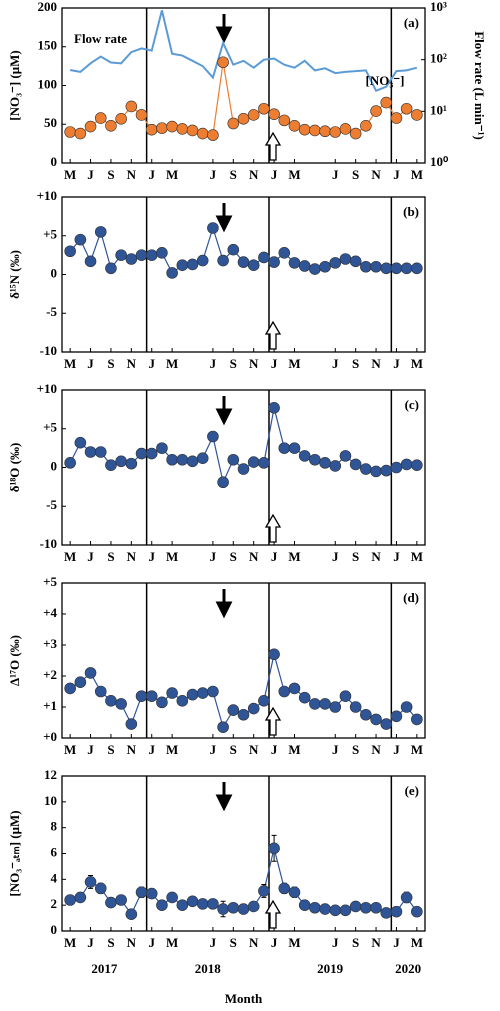 The width and height of the screenshot is (500, 1011). I want to click on y-tick-label: 12, so click(50, 774).